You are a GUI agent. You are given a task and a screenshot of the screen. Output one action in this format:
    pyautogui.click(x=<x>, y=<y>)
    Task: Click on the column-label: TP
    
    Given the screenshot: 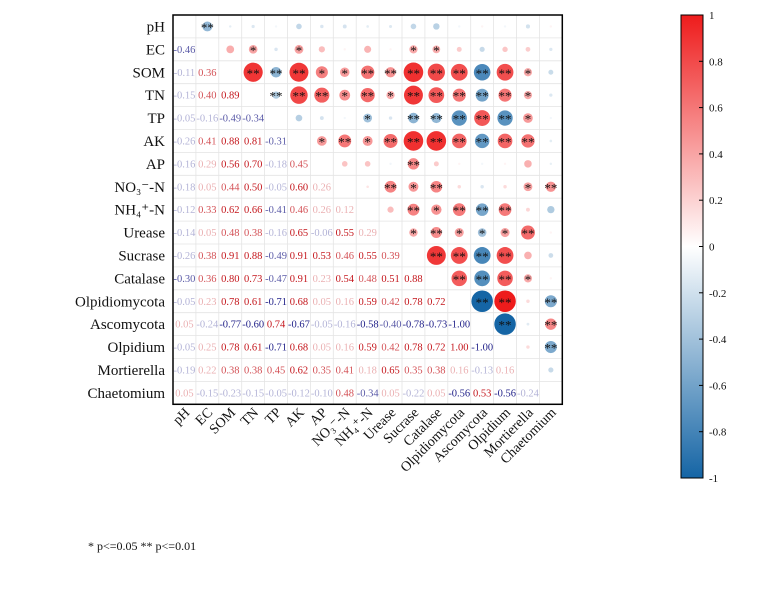 What is the action you would take?
    pyautogui.click(x=274, y=416)
    